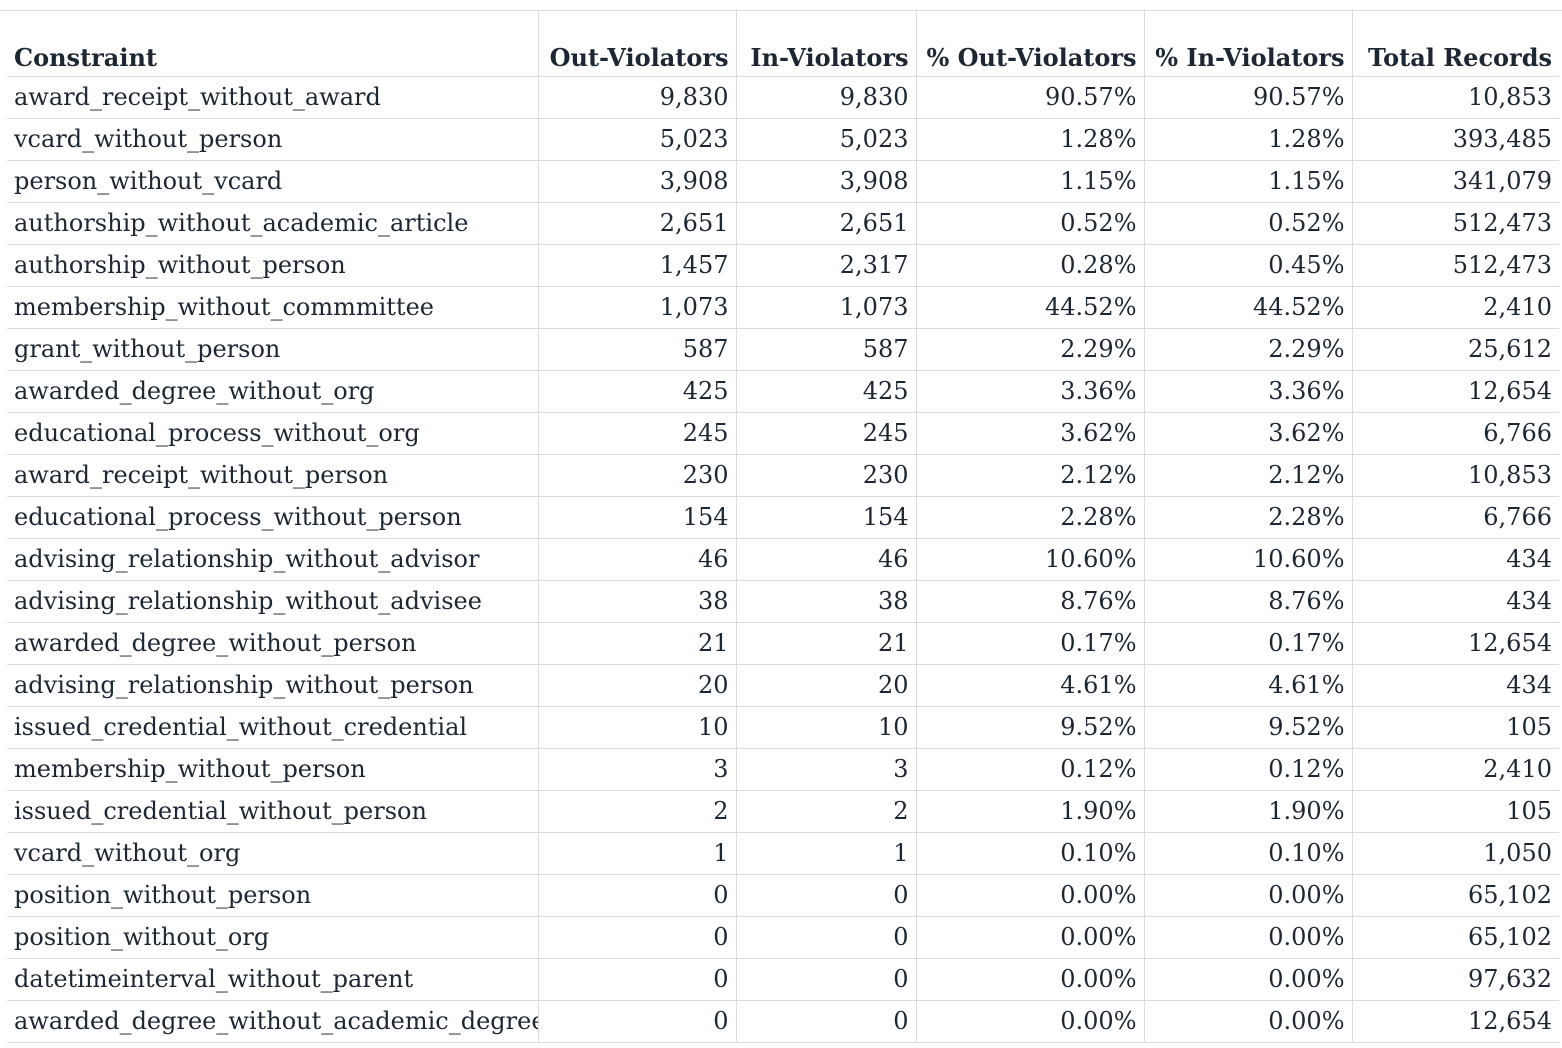 The width and height of the screenshot is (1562, 1048). I want to click on pct-in-violators-cell: 10.60%, so click(1247, 559).